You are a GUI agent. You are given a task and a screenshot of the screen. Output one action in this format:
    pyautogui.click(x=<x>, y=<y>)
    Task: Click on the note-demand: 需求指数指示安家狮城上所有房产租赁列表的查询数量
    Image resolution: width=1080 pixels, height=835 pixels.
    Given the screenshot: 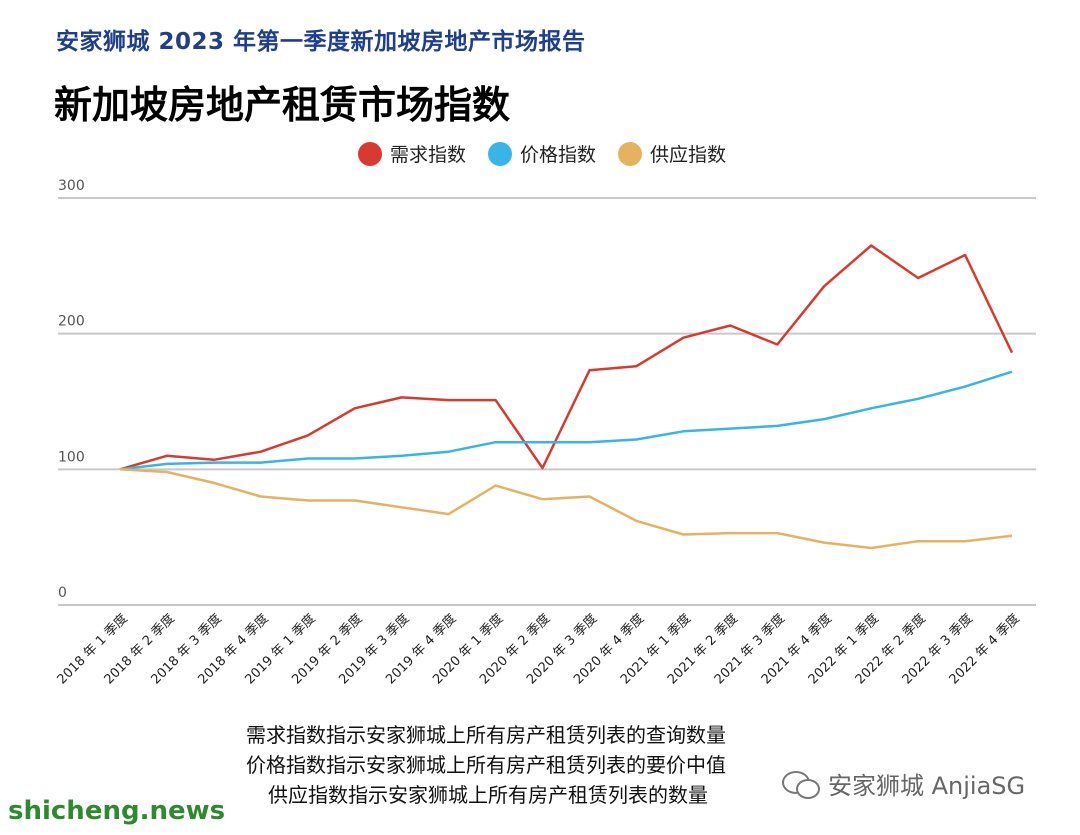 What is the action you would take?
    pyautogui.click(x=486, y=735)
    